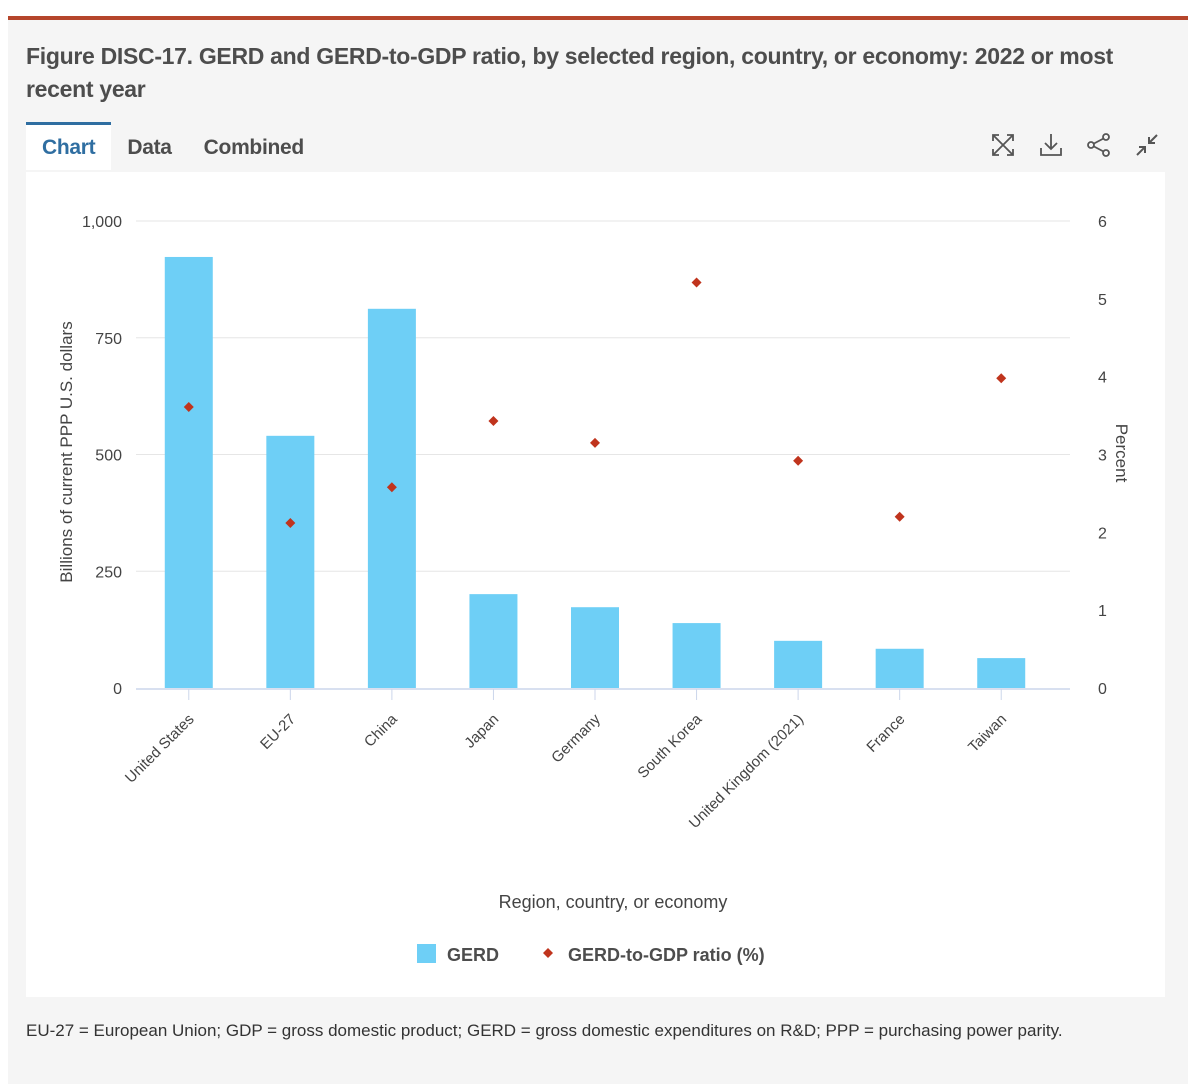 Image resolution: width=1200 pixels, height=1084 pixels. Describe the element at coordinates (102, 222) in the screenshot. I see `y-tick-label: 1,000` at that location.